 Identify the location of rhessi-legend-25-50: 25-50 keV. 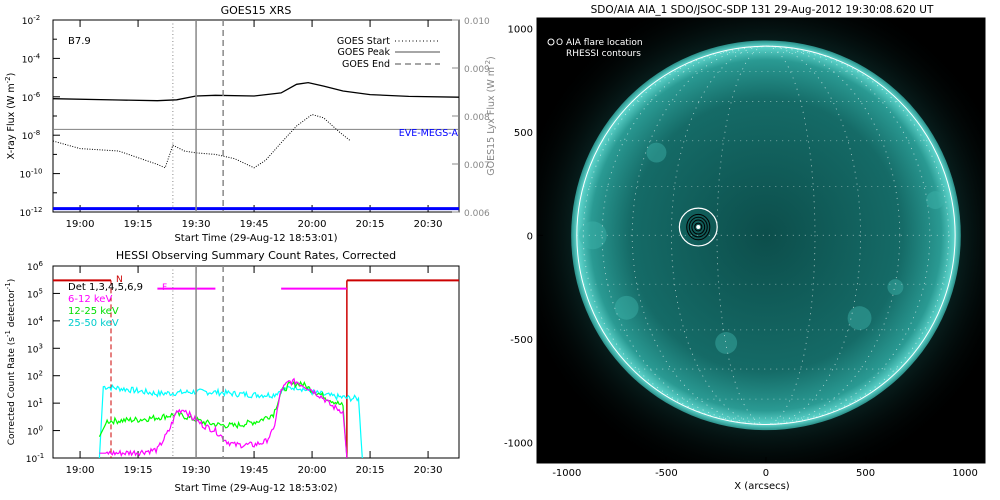
(93, 323).